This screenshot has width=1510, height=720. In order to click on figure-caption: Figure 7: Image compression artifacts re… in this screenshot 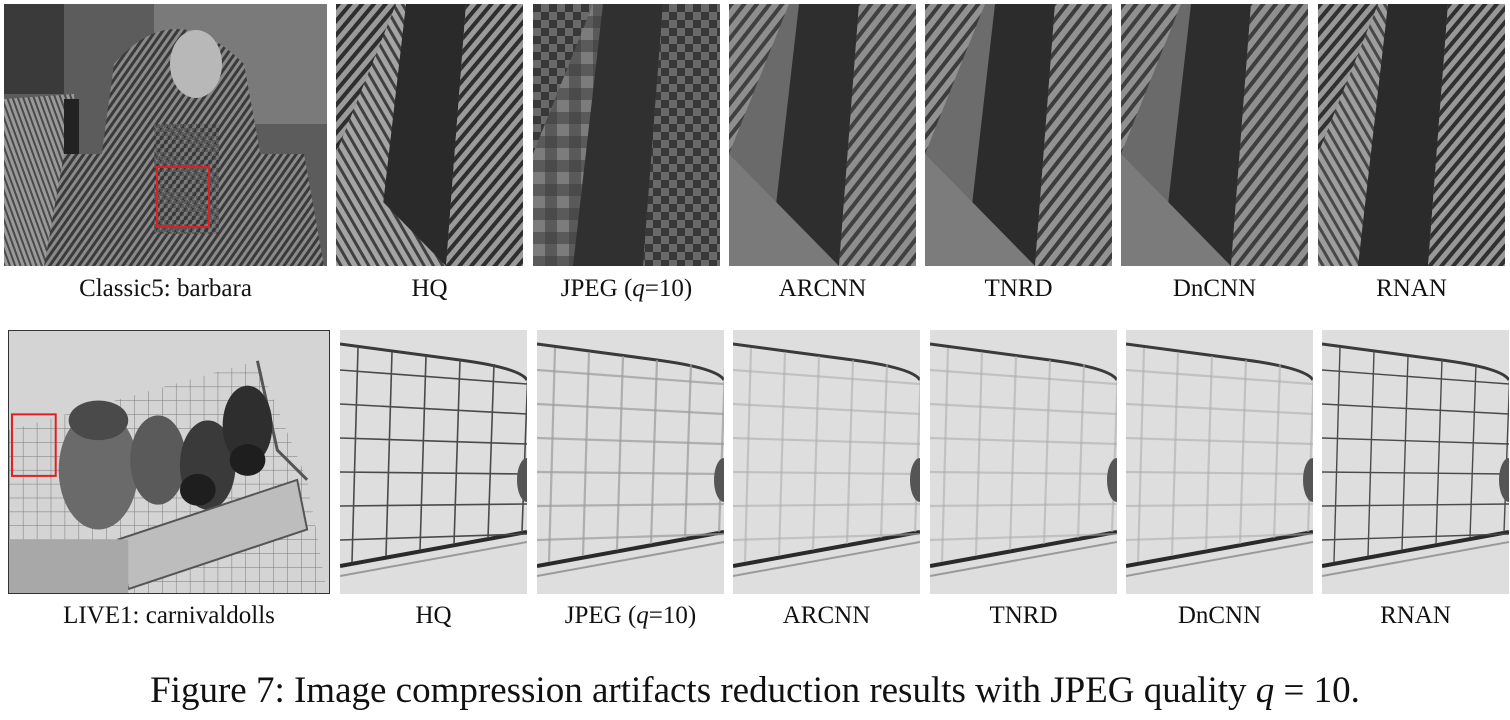, I will do `click(755, 690)`.